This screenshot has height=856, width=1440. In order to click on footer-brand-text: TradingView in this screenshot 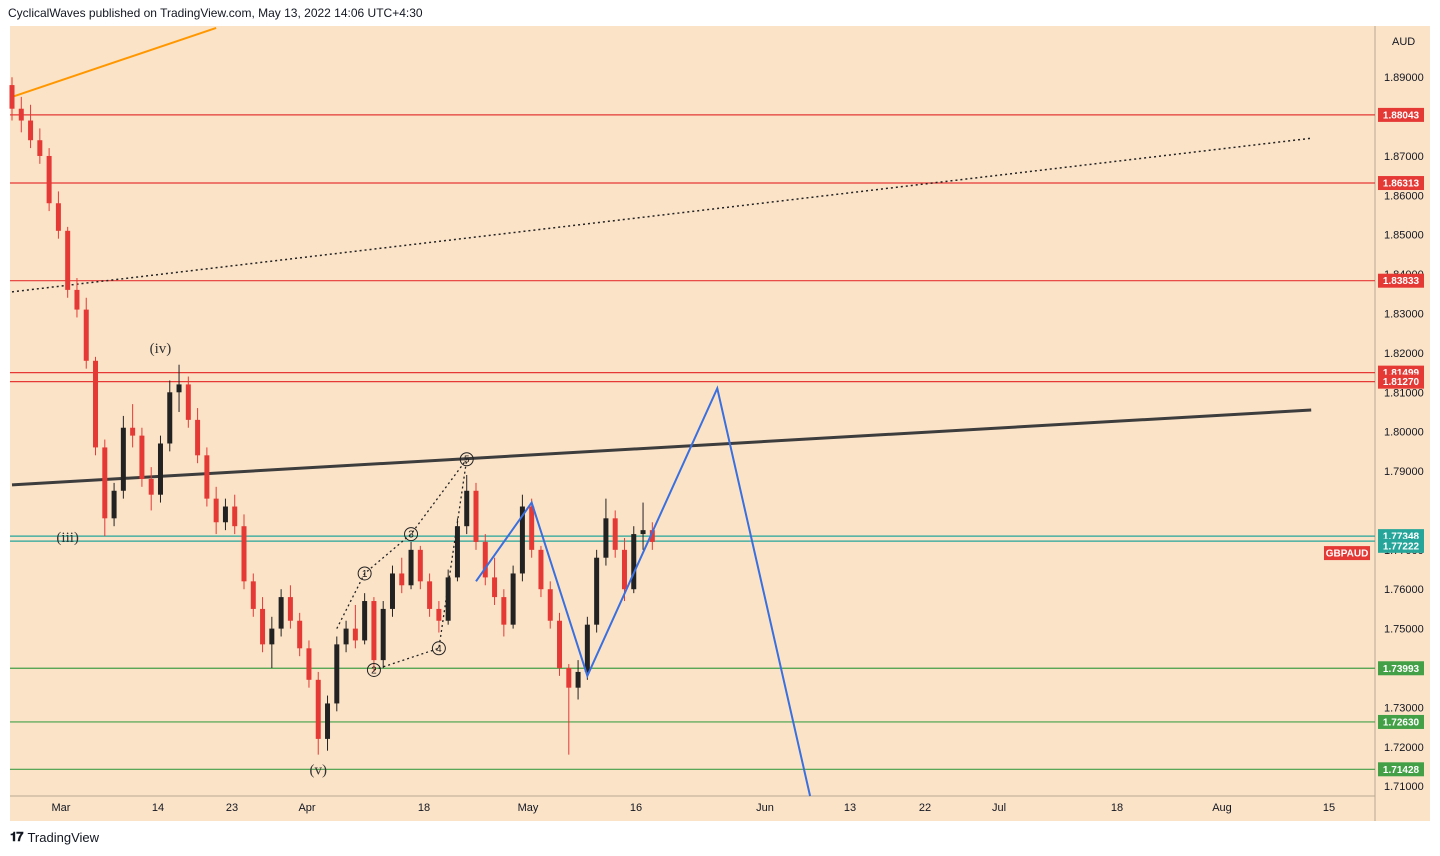, I will do `click(63, 837)`.